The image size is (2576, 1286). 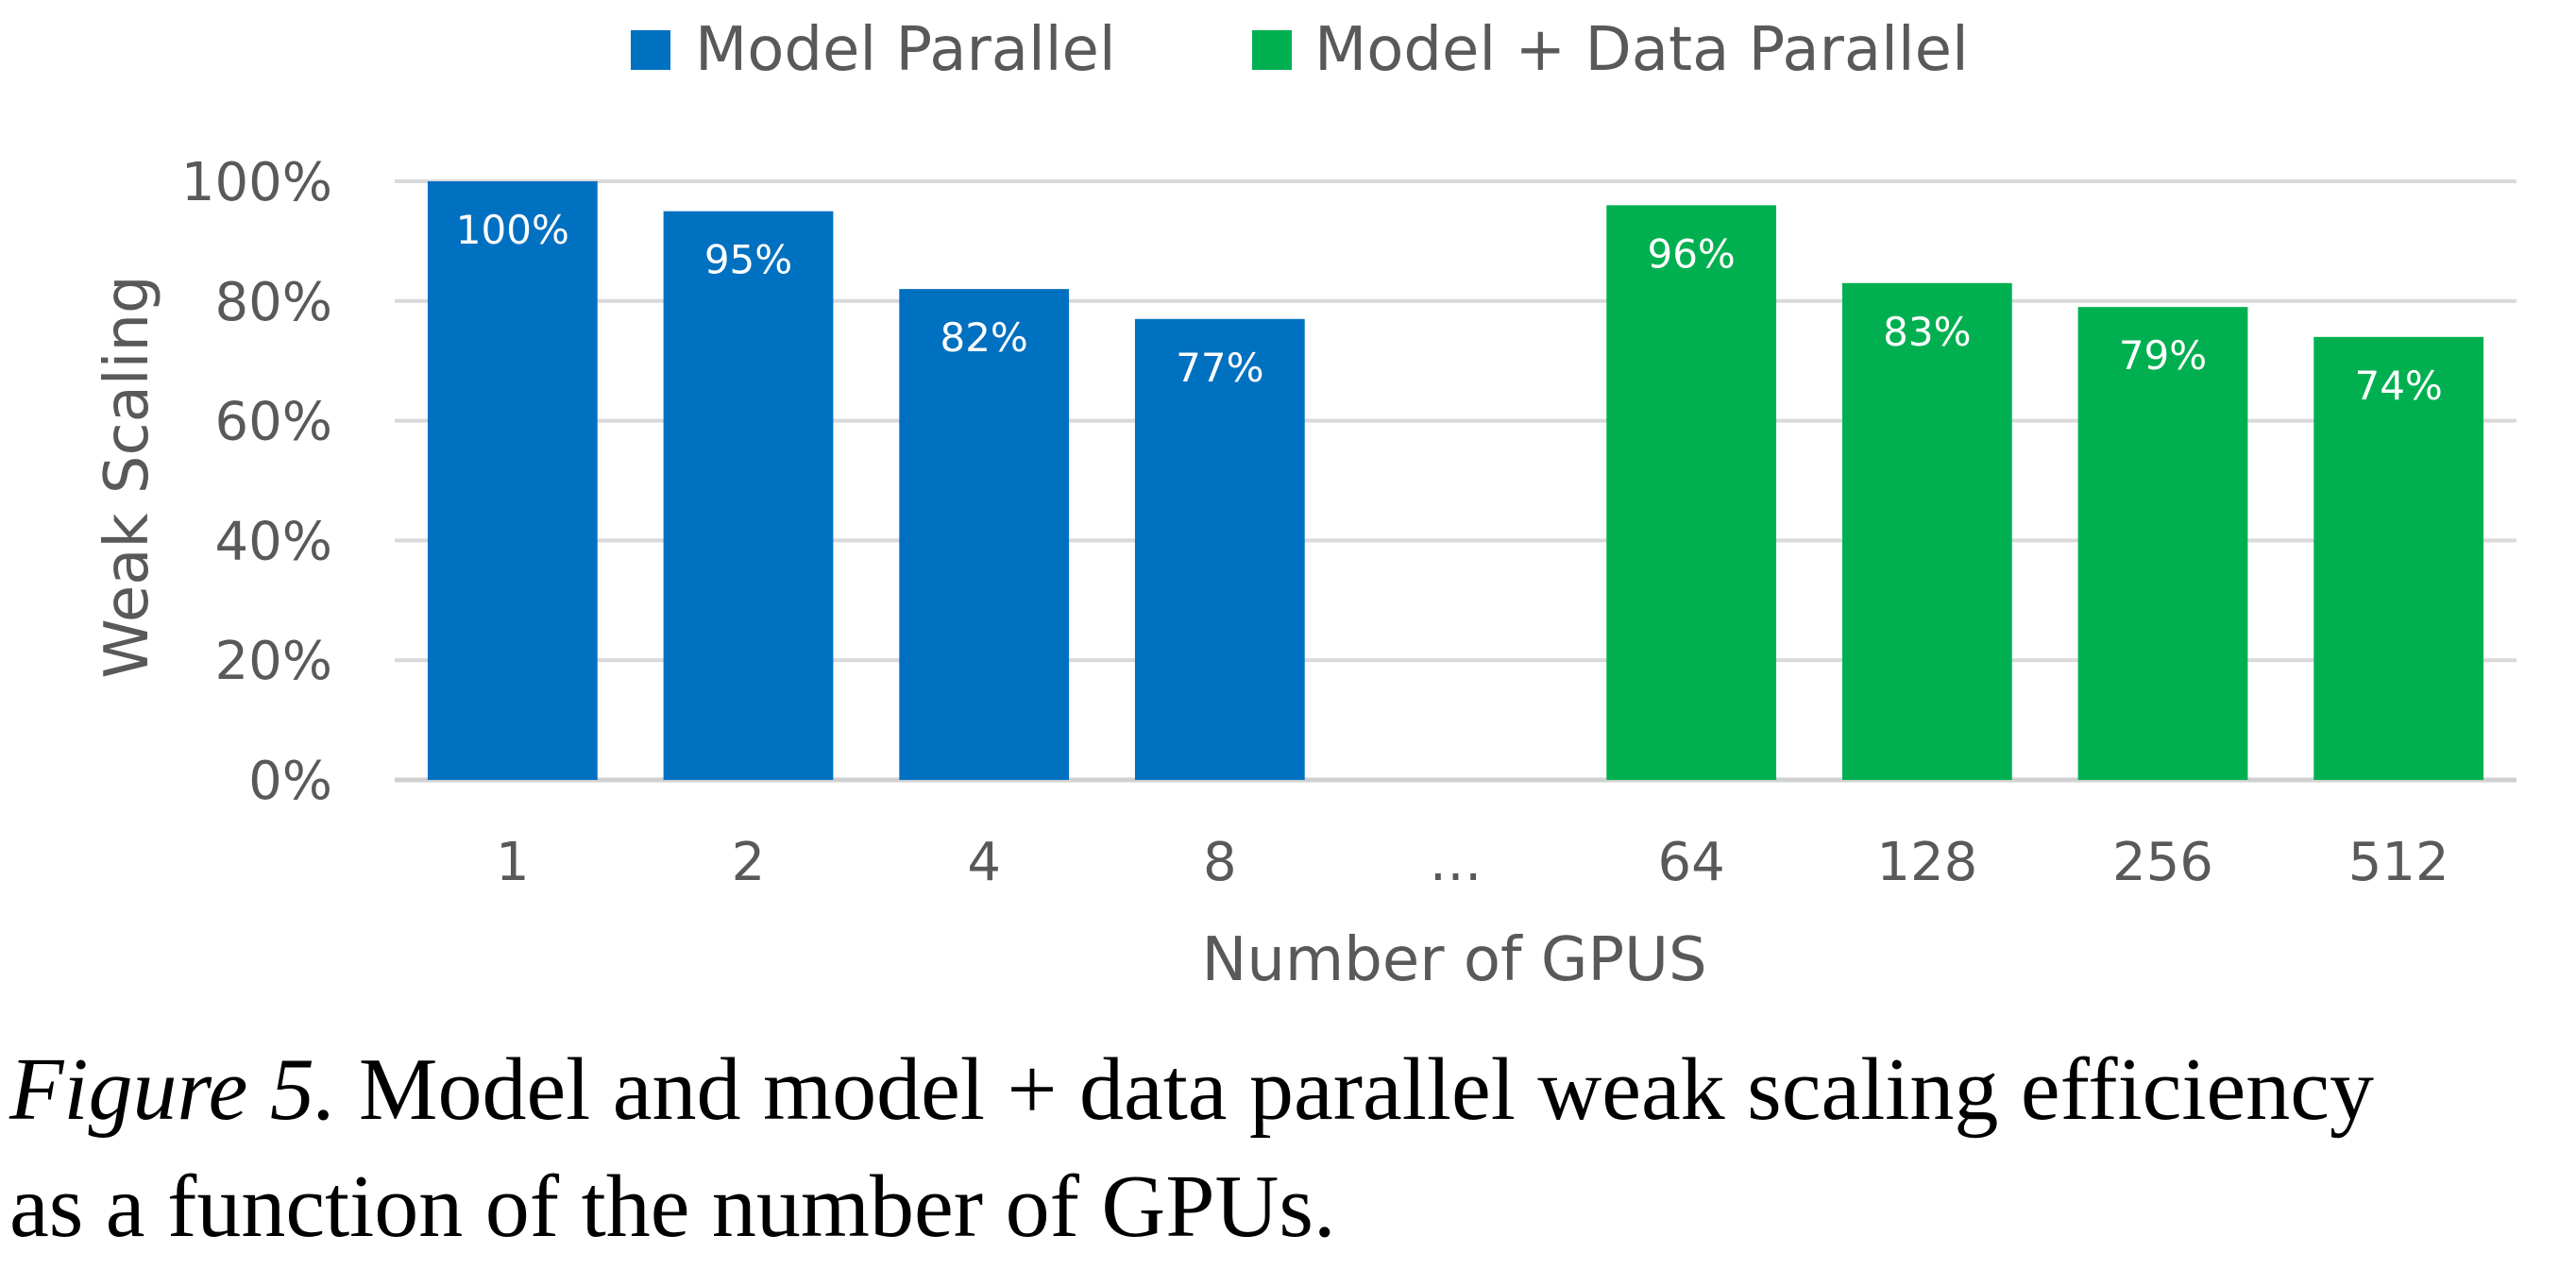 I want to click on x-axis-title: Number of GPUS, so click(x=1453, y=960).